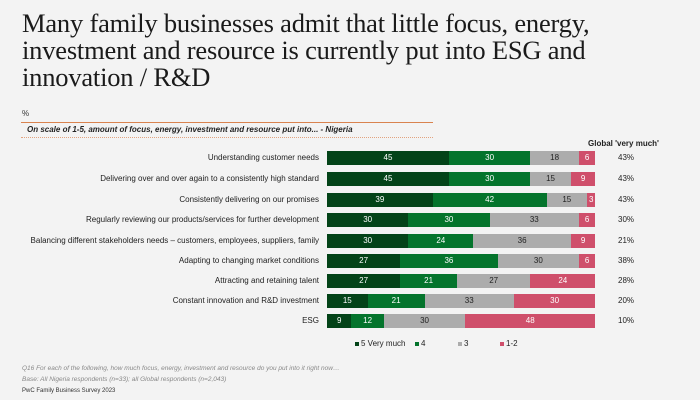 This screenshot has height=400, width=700. Describe the element at coordinates (380, 200) in the screenshot. I see `bar-segment-s5: 39` at that location.